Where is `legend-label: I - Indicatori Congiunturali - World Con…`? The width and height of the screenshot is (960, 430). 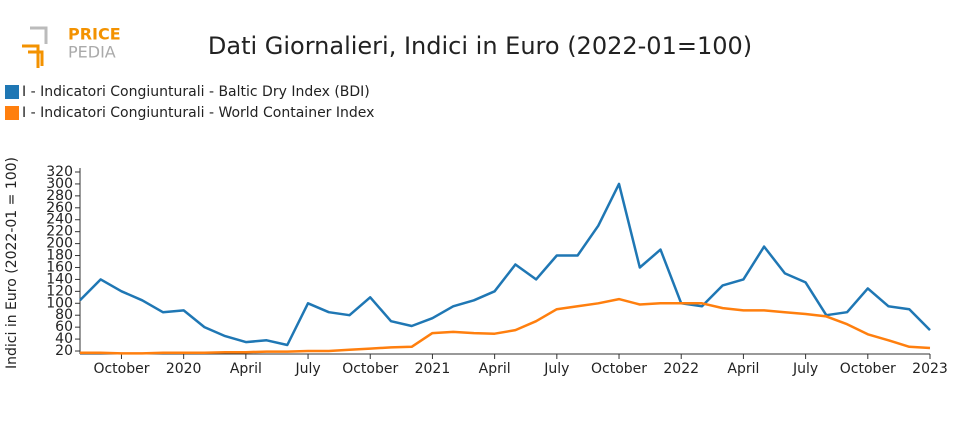
legend-label: I - Indicatori Congiunturali - World Con… is located at coordinates (198, 113).